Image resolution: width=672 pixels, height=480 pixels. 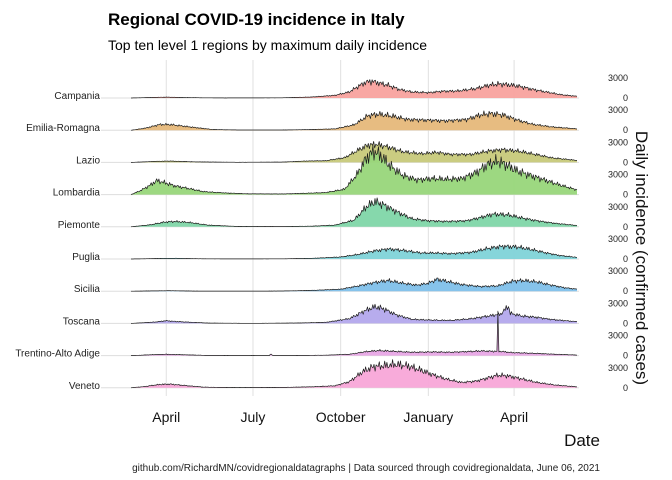 I want to click on series-row: 0 3000 Trentino-Alto Adige, so click(x=321, y=335).